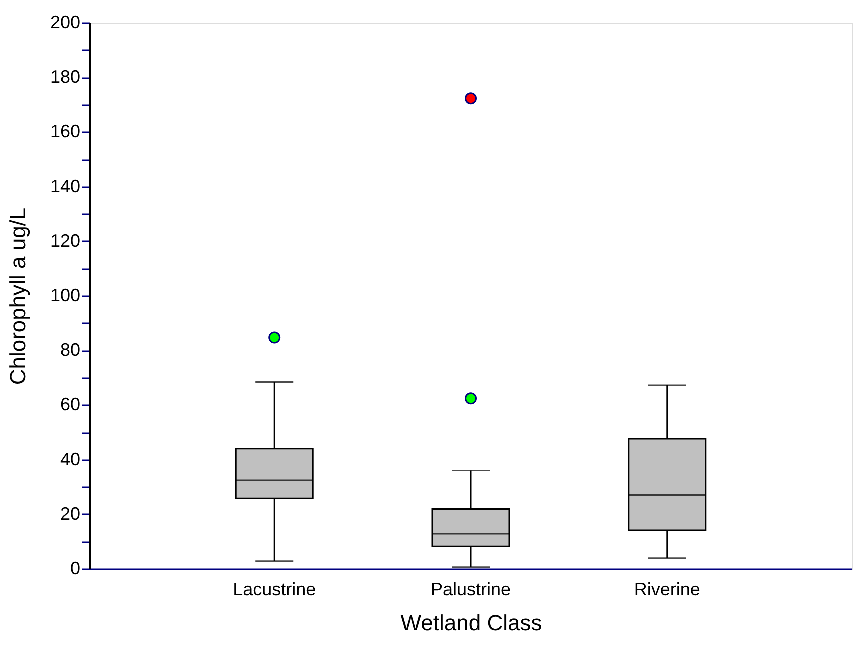 The height and width of the screenshot is (646, 864). Describe the element at coordinates (70, 404) in the screenshot. I see `y-tick-label: 60` at that location.